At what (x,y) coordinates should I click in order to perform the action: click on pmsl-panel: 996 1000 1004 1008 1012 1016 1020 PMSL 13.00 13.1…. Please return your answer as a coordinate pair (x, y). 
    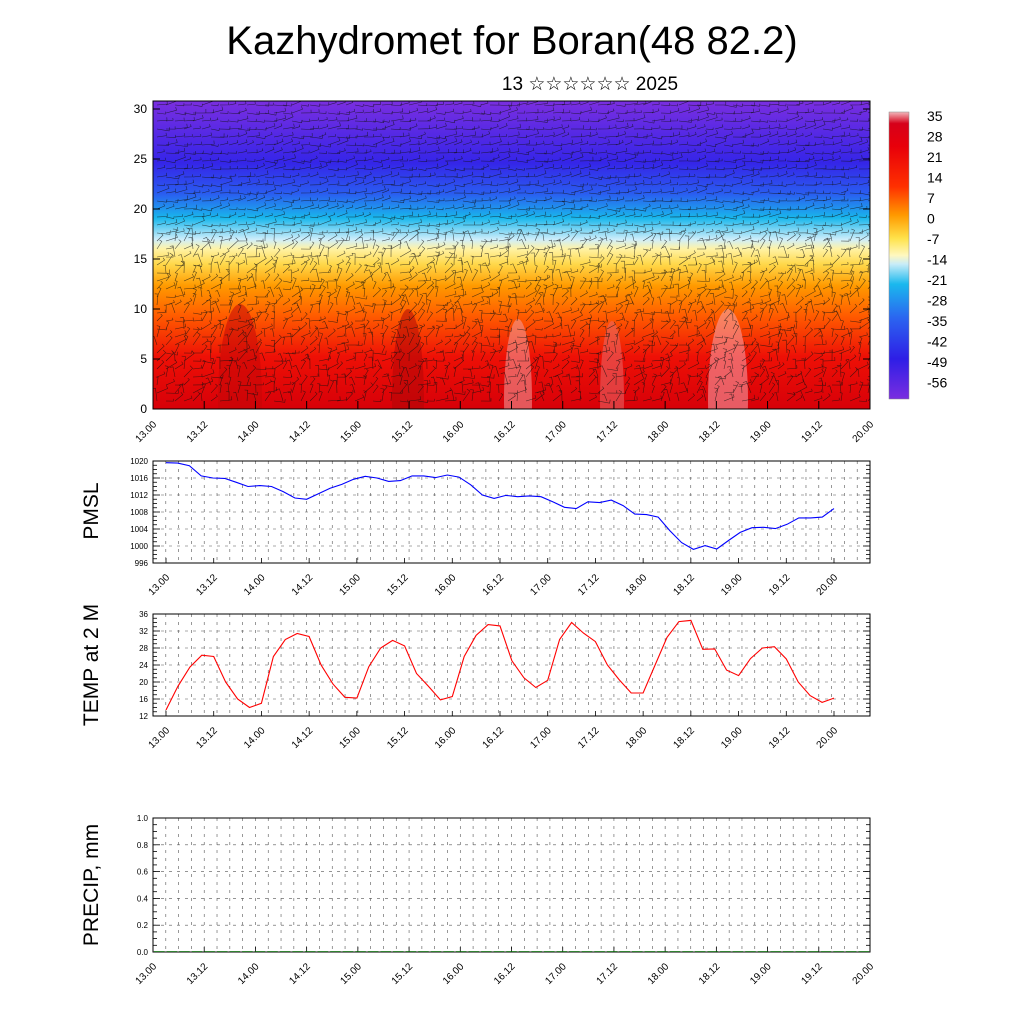
    Looking at the image, I should click on (475, 527).